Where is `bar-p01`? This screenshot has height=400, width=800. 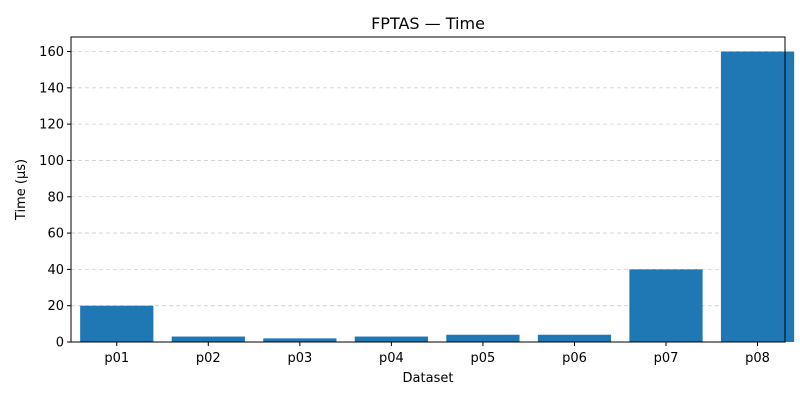 bar-p01 is located at coordinates (117, 323).